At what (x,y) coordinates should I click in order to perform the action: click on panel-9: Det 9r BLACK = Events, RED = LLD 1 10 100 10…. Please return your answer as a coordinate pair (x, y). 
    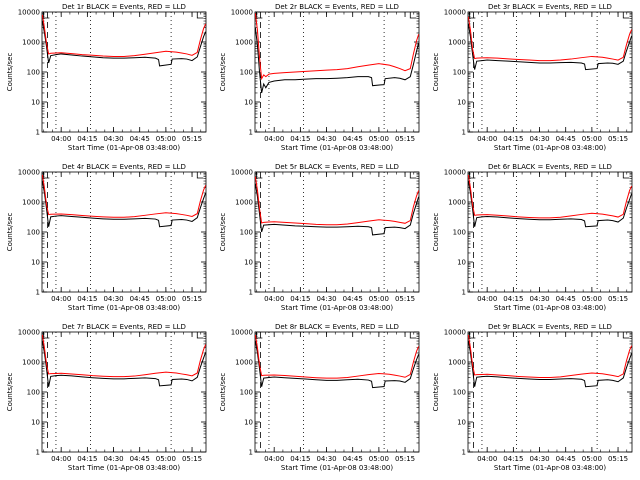
    Looking at the image, I should click on (532, 397).